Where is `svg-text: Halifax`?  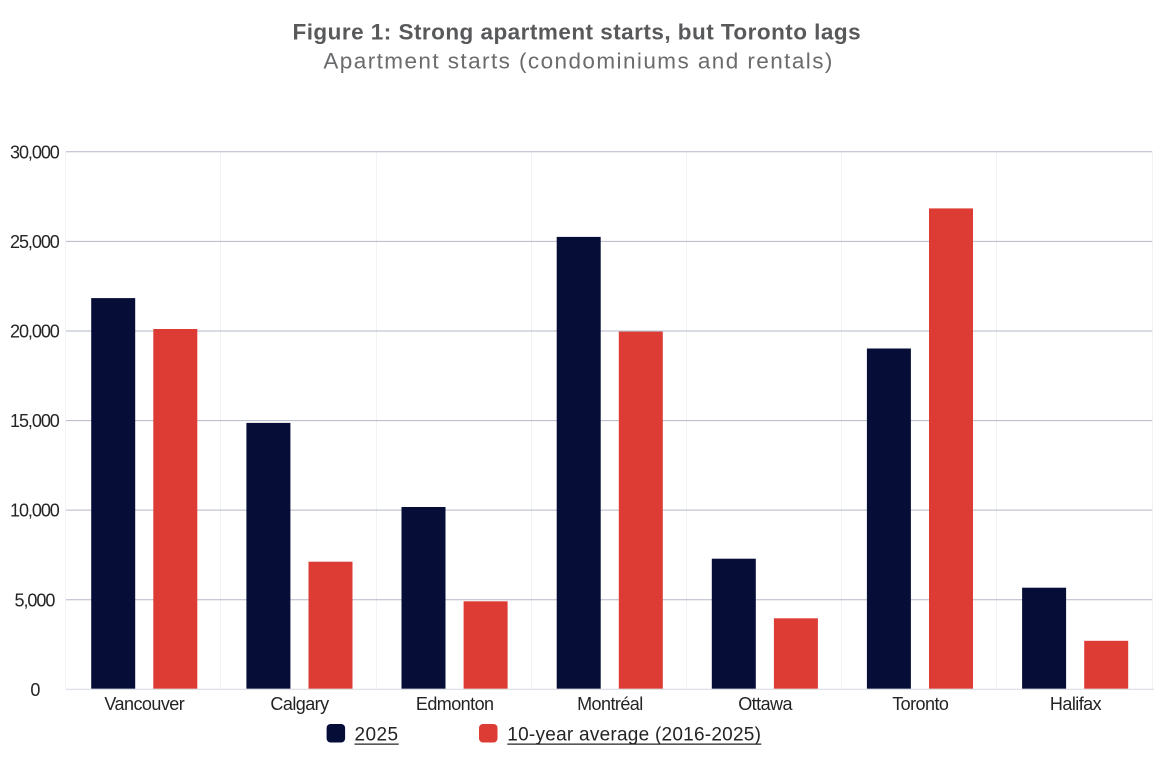
svg-text: Halifax is located at coordinates (1076, 704).